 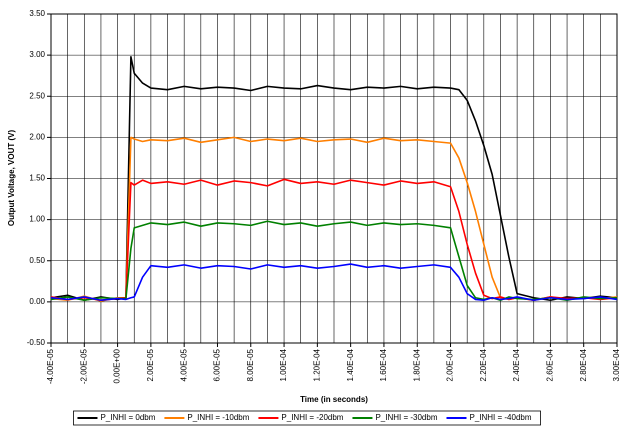 What do you see at coordinates (283, 364) in the screenshot?
I see `x-tick-label: 1.00E-04` at bounding box center [283, 364].